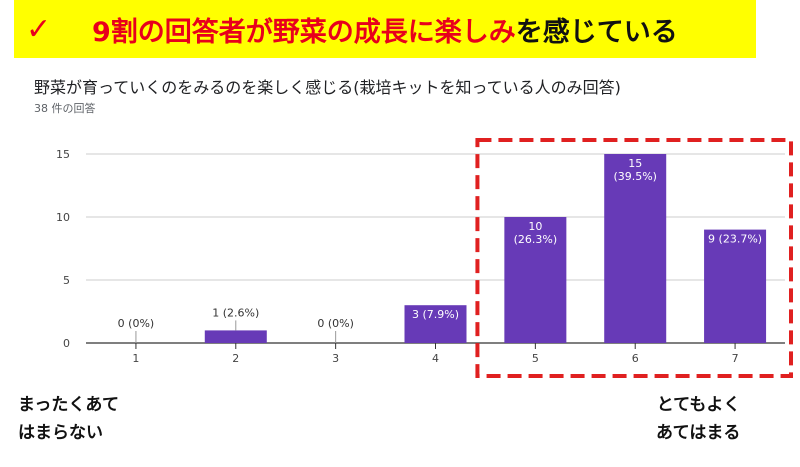 Image resolution: width=800 pixels, height=467 pixels. I want to click on y-tick-label: 0, so click(66, 343).